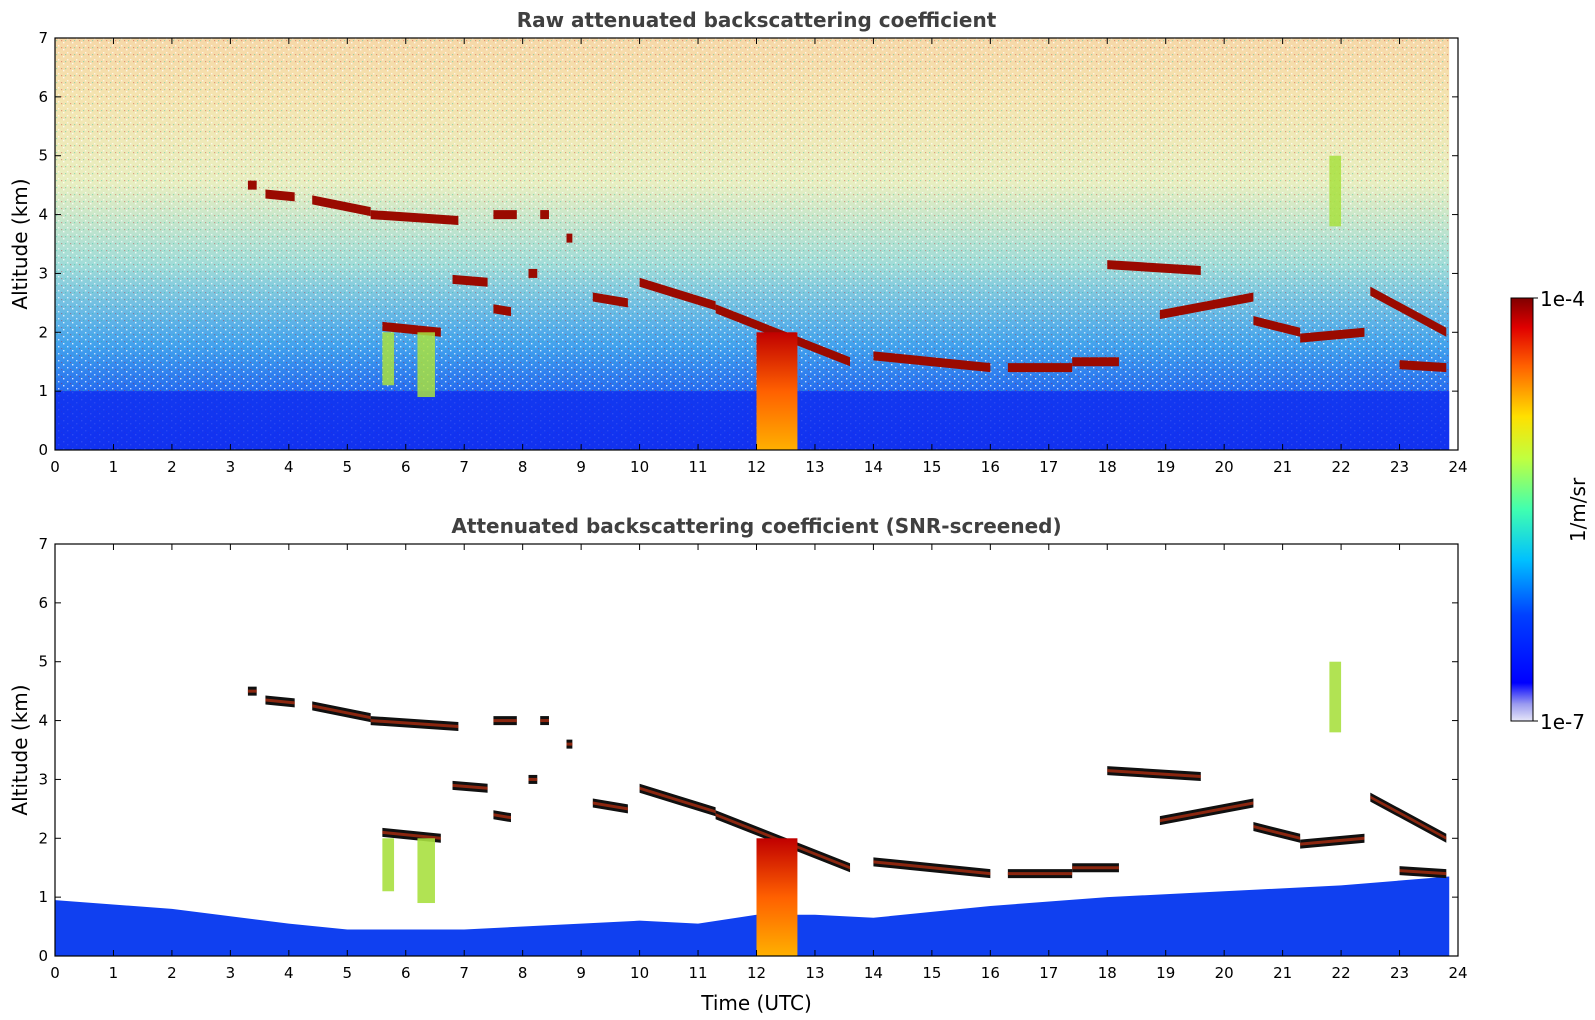 The height and width of the screenshot is (1020, 1595). Describe the element at coordinates (231, 973) in the screenshot. I see `x-tick-label: 3` at that location.